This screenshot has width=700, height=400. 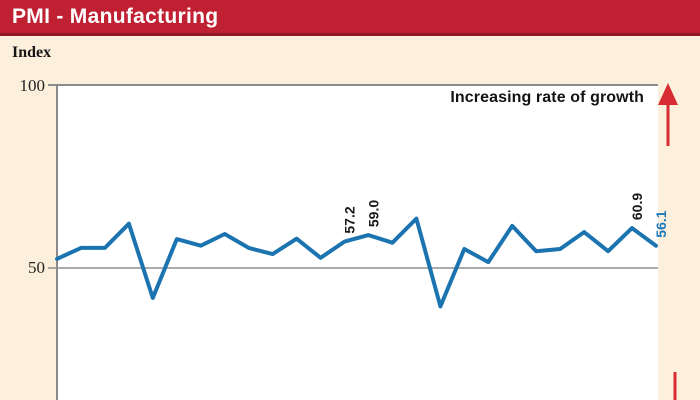 I want to click on decrease-arrow-shaft-icon, so click(x=675, y=386).